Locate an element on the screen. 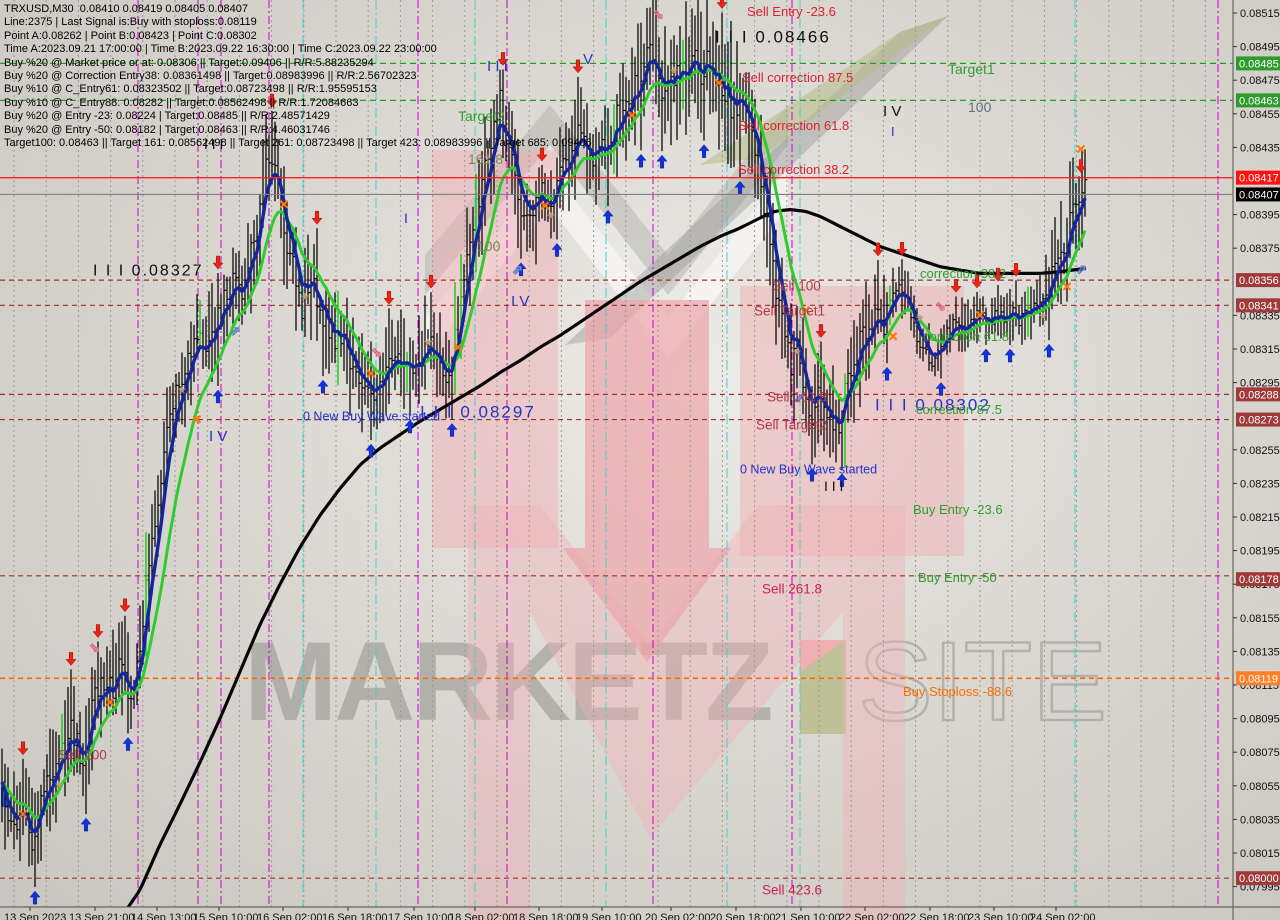 This screenshot has height=920, width=1280. time-tick-label: 18 Sep 18:00 is located at coordinates (545, 916).